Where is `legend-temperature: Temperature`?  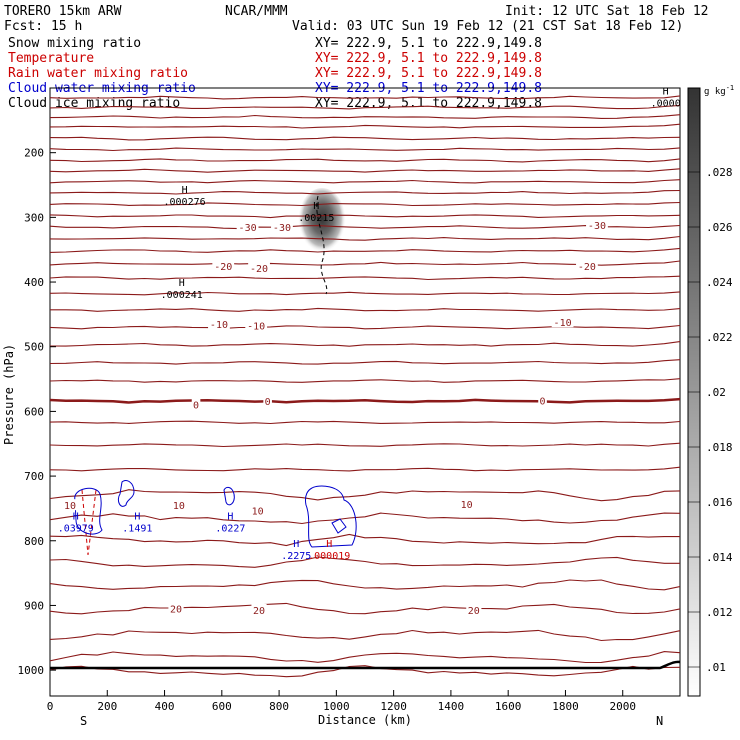
legend-temperature: Temperature is located at coordinates (51, 58).